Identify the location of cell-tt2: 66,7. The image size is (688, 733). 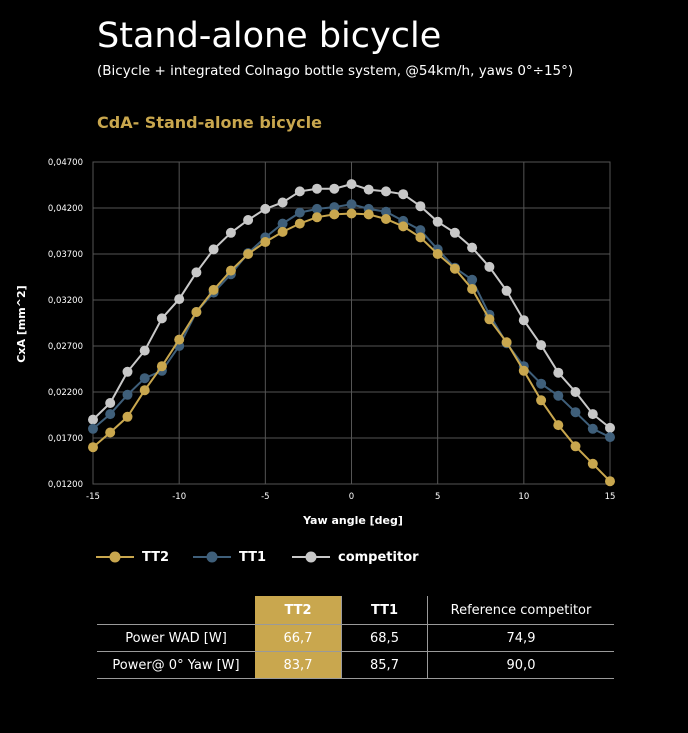
(298, 638).